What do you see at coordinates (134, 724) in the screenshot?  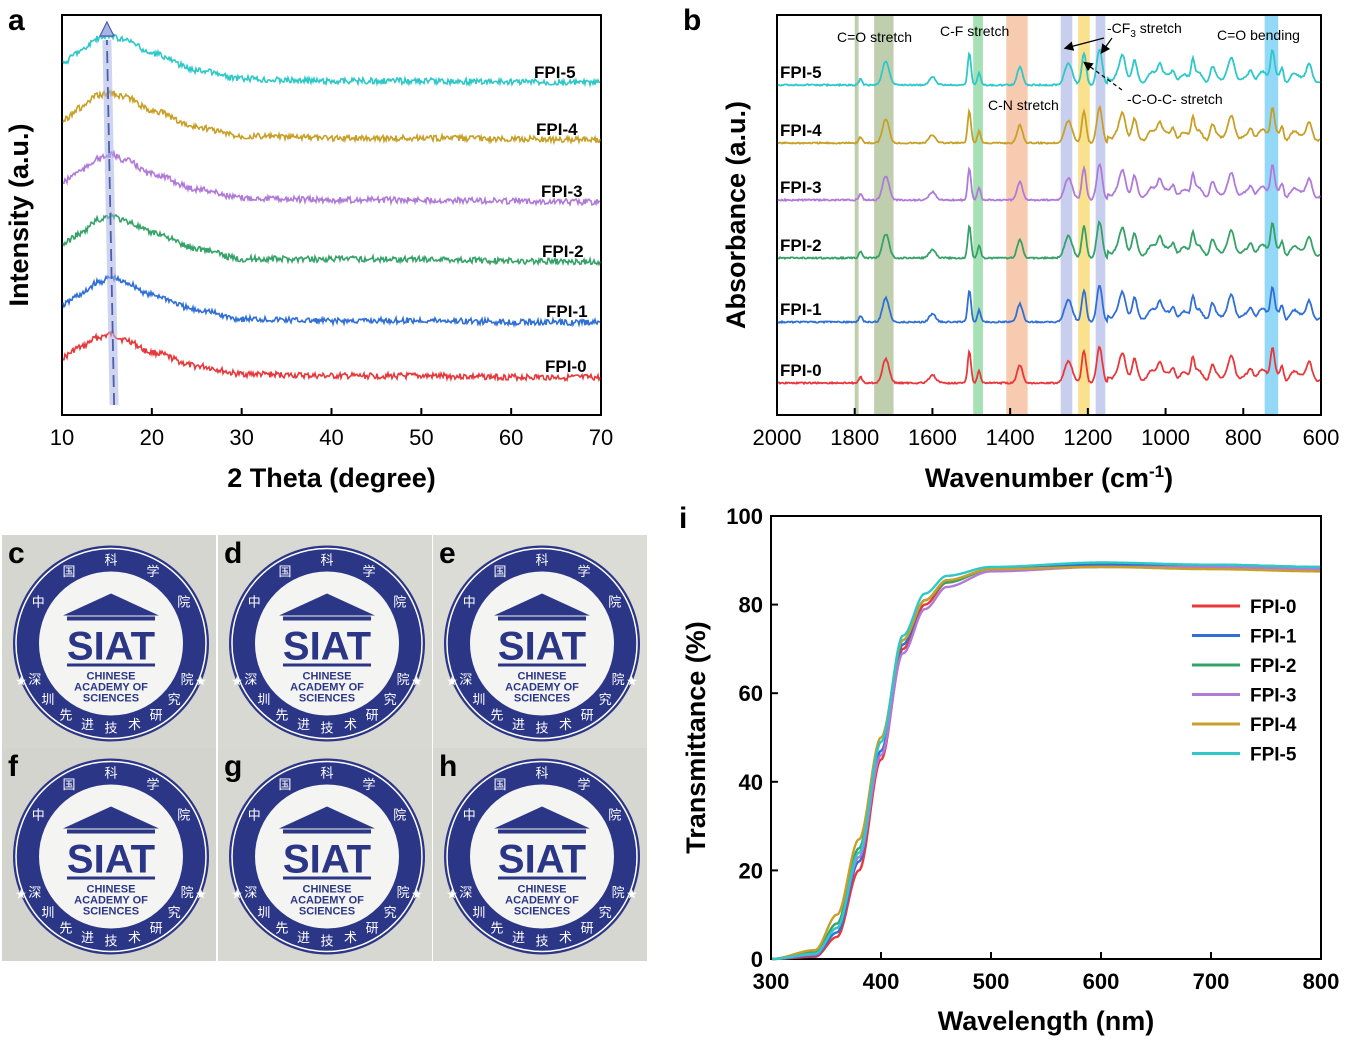 I see `emblem-bottom-character: 术` at bounding box center [134, 724].